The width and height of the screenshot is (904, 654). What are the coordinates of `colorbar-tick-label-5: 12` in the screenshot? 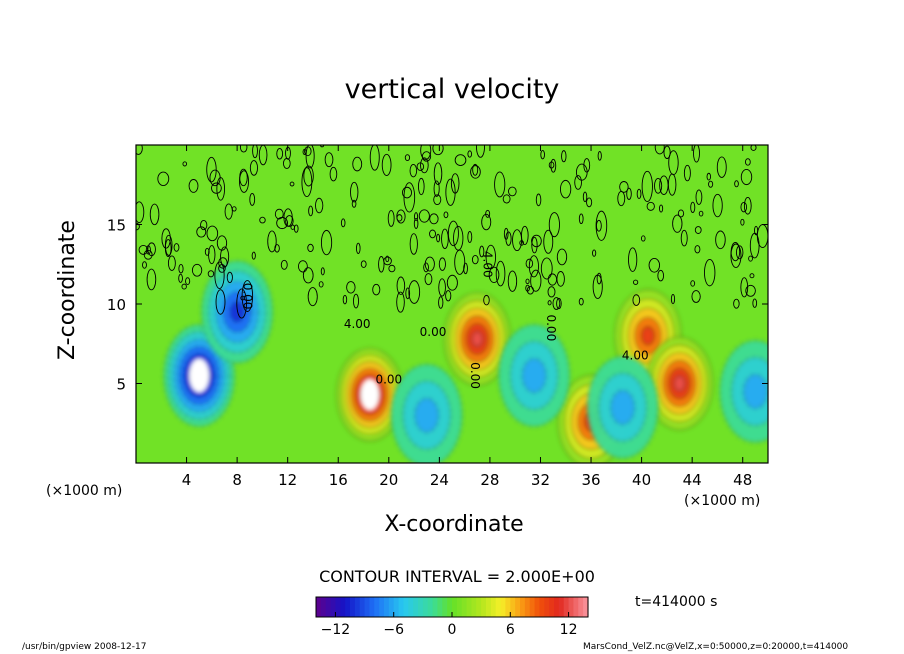 It's located at (569, 630).